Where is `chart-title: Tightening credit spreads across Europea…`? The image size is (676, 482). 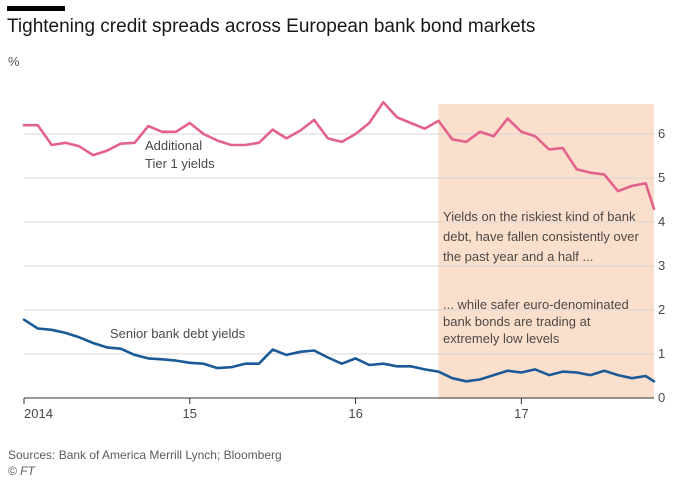 chart-title: Tightening credit spreads across Europea… is located at coordinates (271, 26).